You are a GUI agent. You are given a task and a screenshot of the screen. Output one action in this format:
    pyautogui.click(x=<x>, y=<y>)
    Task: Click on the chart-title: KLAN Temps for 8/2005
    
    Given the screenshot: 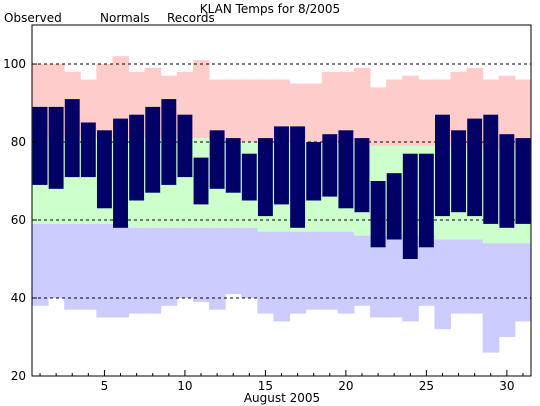 What is the action you would take?
    pyautogui.click(x=270, y=9)
    